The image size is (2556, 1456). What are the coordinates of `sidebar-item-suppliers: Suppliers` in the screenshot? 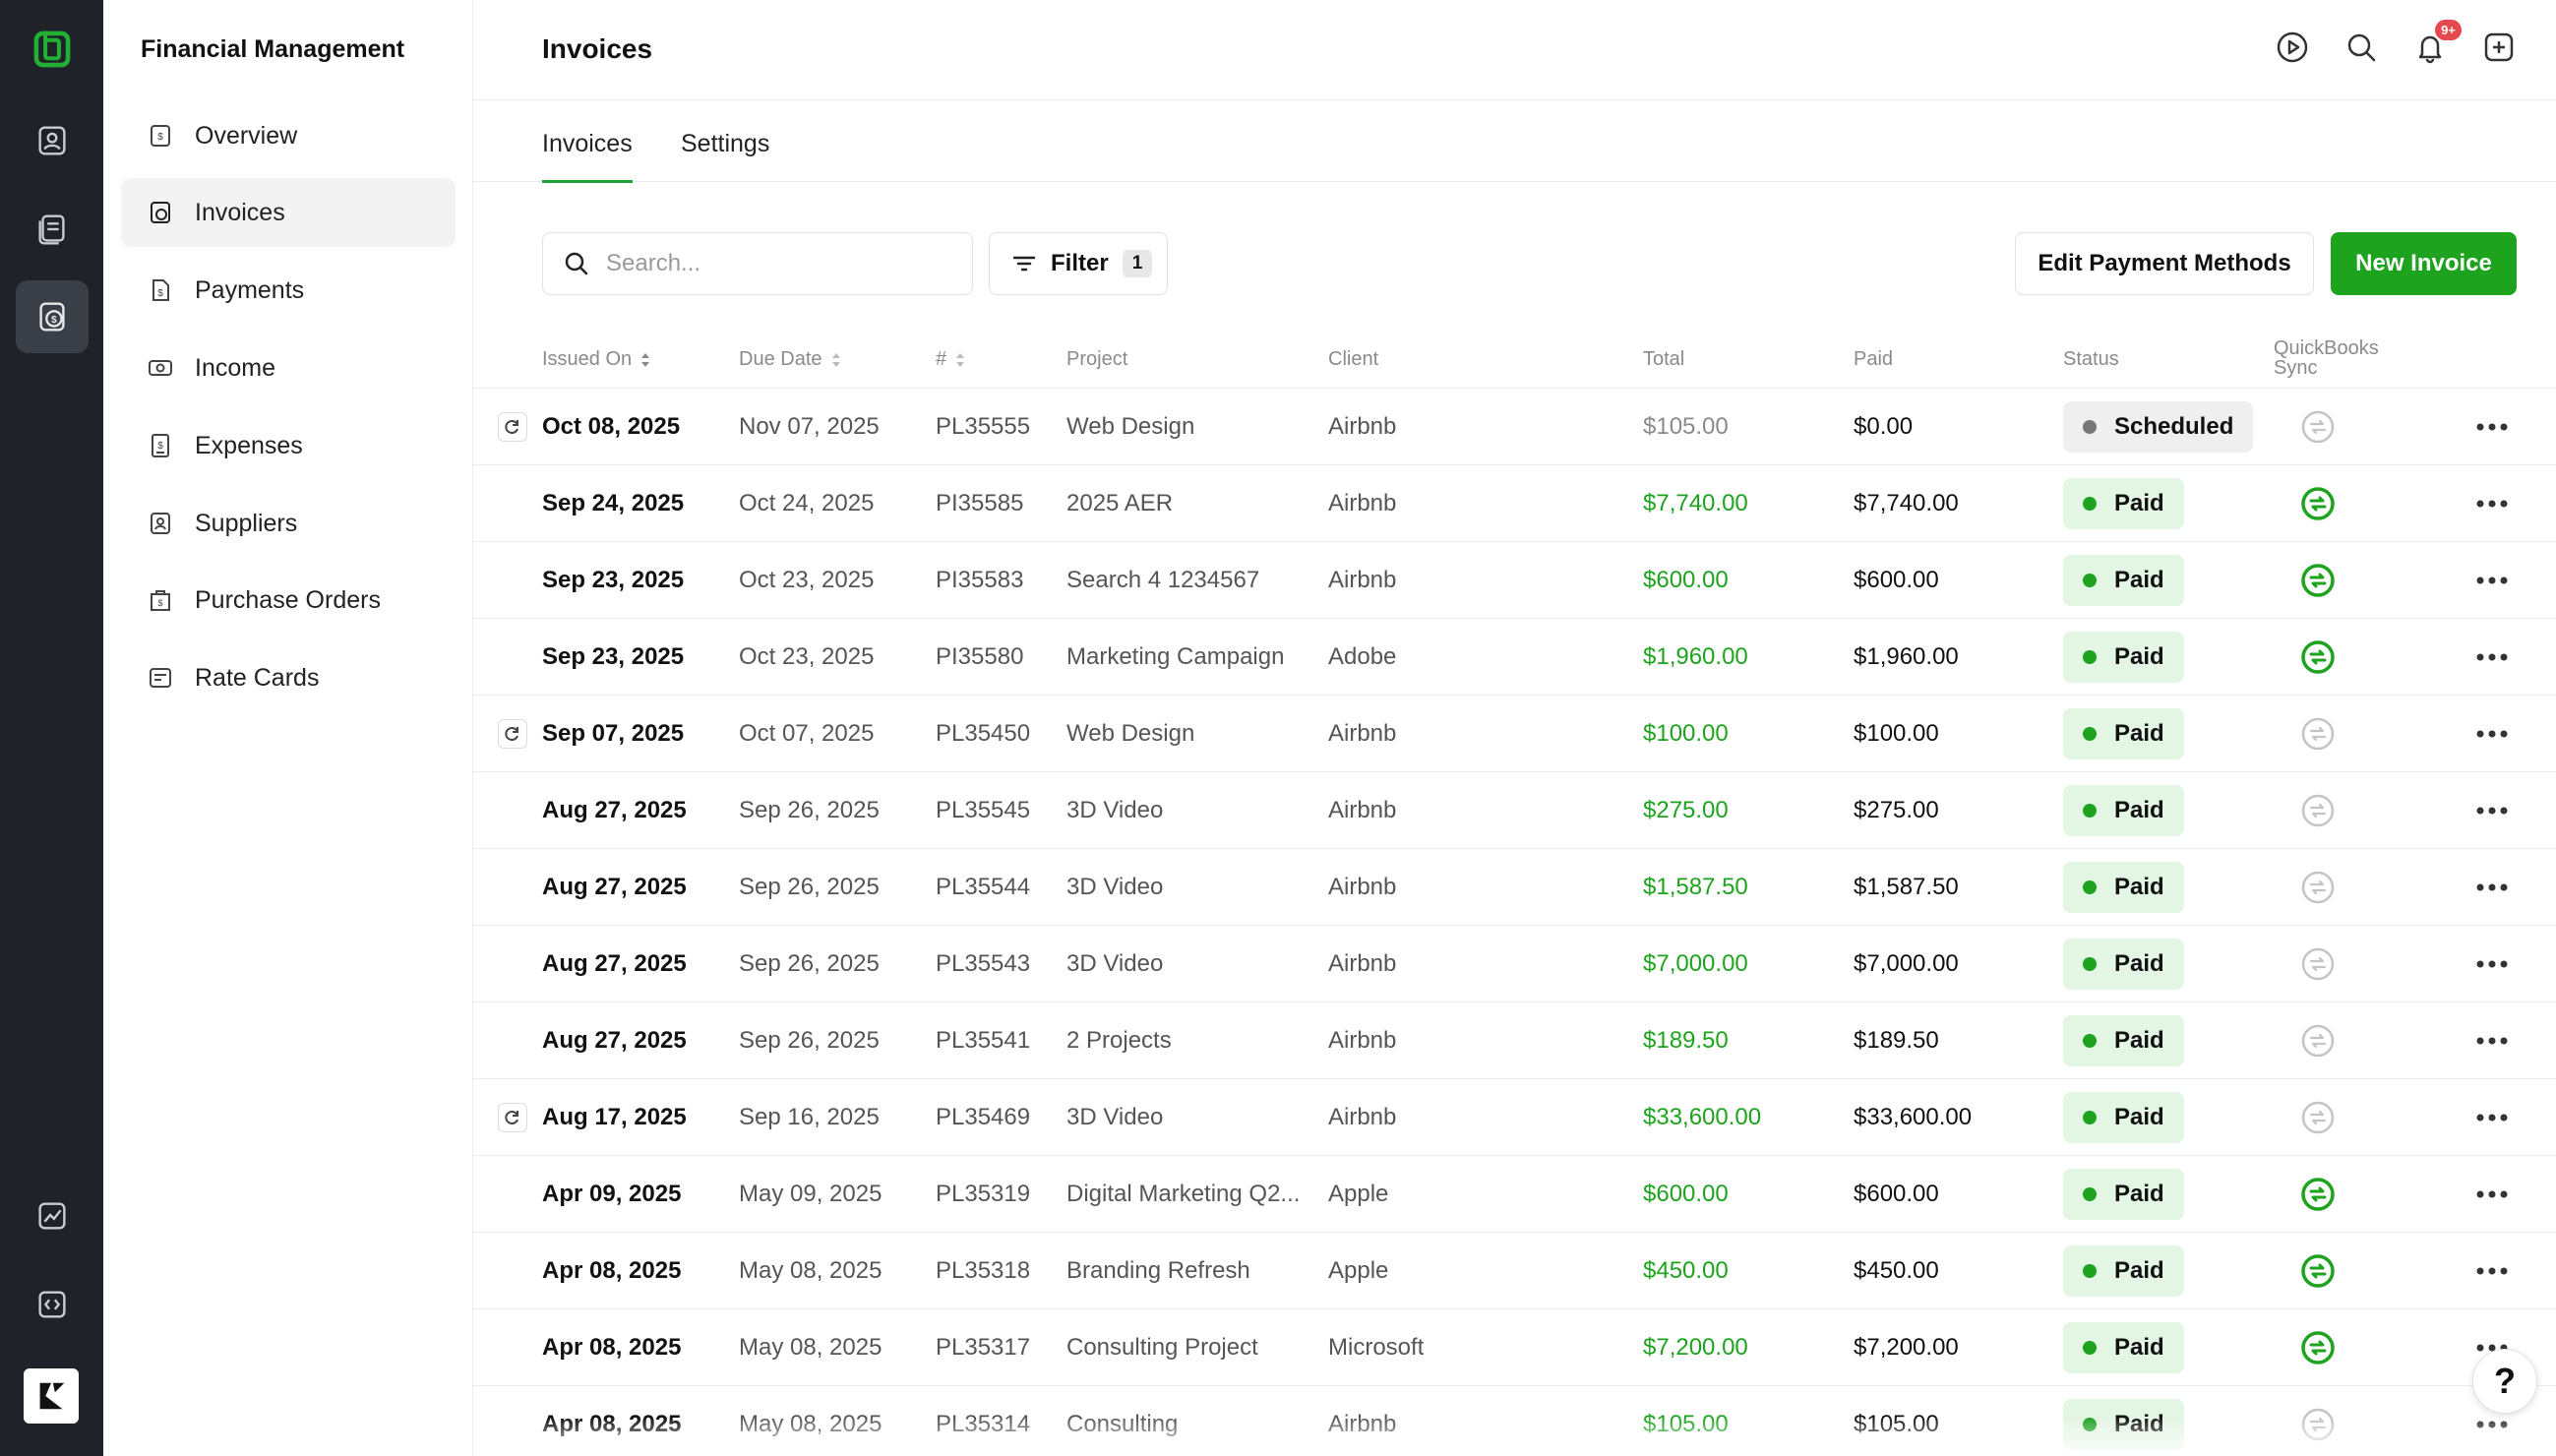 It's located at (288, 523).